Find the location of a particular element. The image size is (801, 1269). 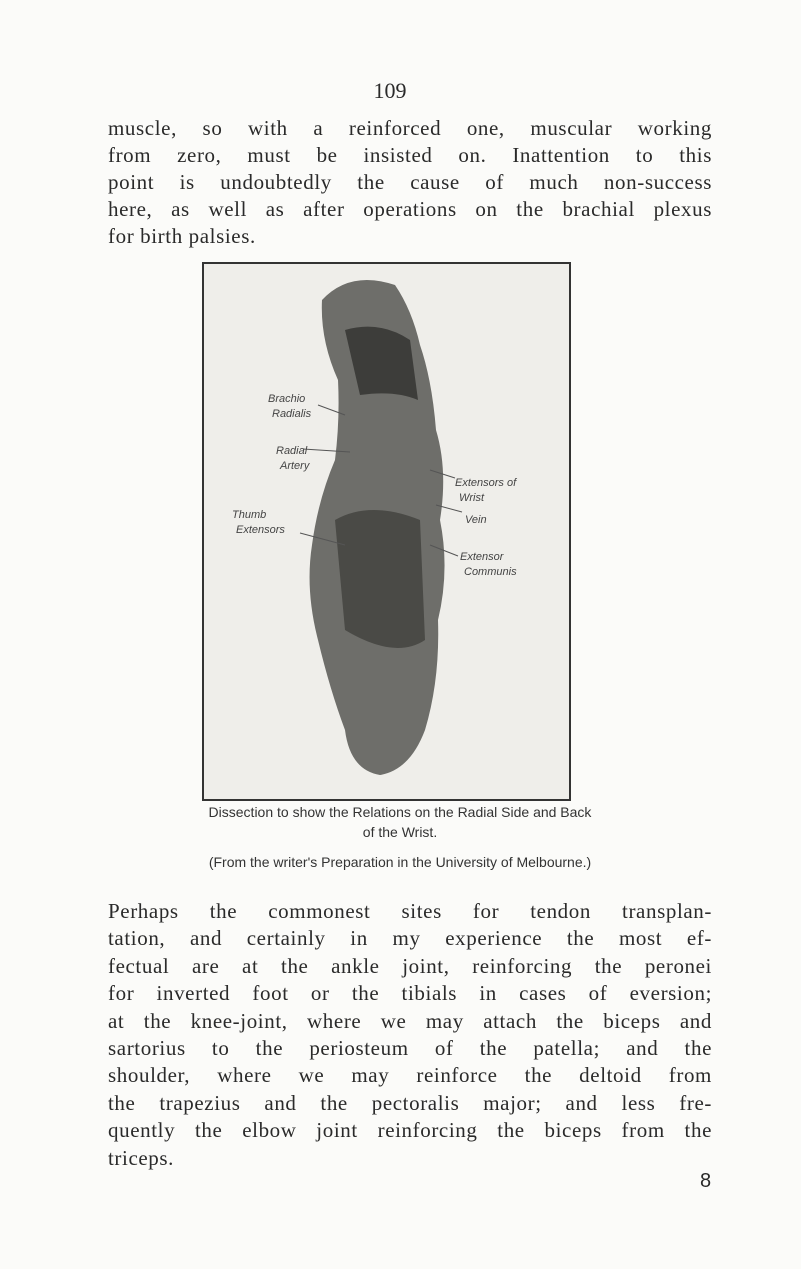

signature-mark: 8 is located at coordinates (706, 1181).